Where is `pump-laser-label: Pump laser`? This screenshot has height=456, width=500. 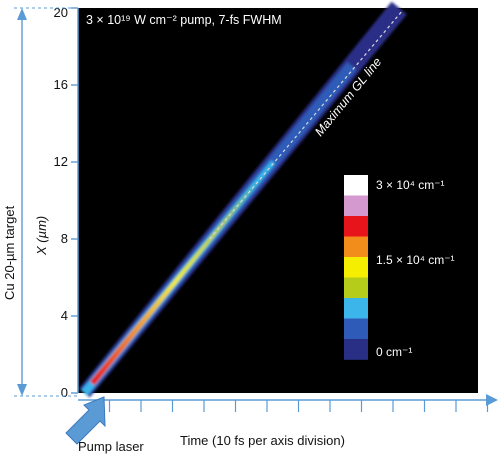
pump-laser-label: Pump laser is located at coordinates (111, 446).